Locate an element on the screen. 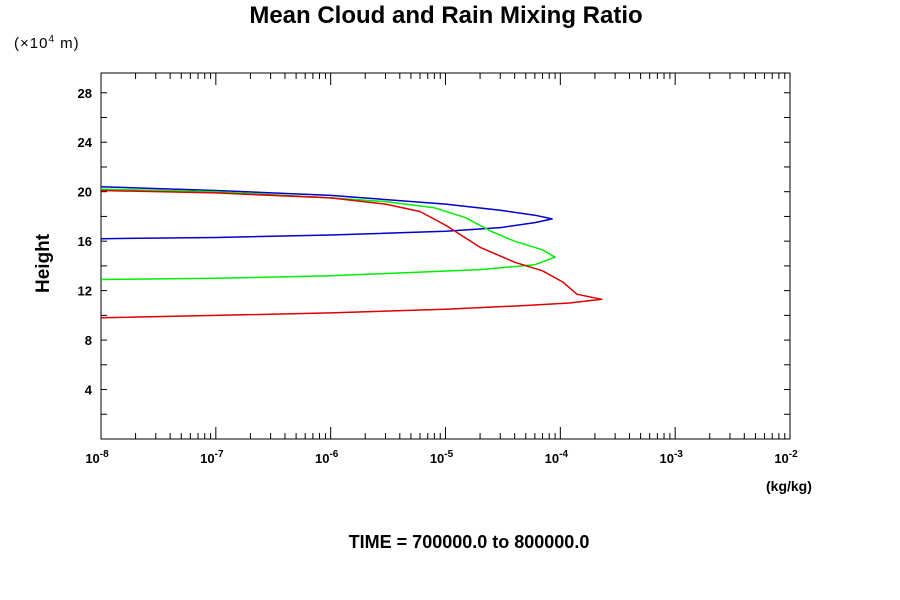 This screenshot has width=900, height=600. series-lines is located at coordinates (351, 252).